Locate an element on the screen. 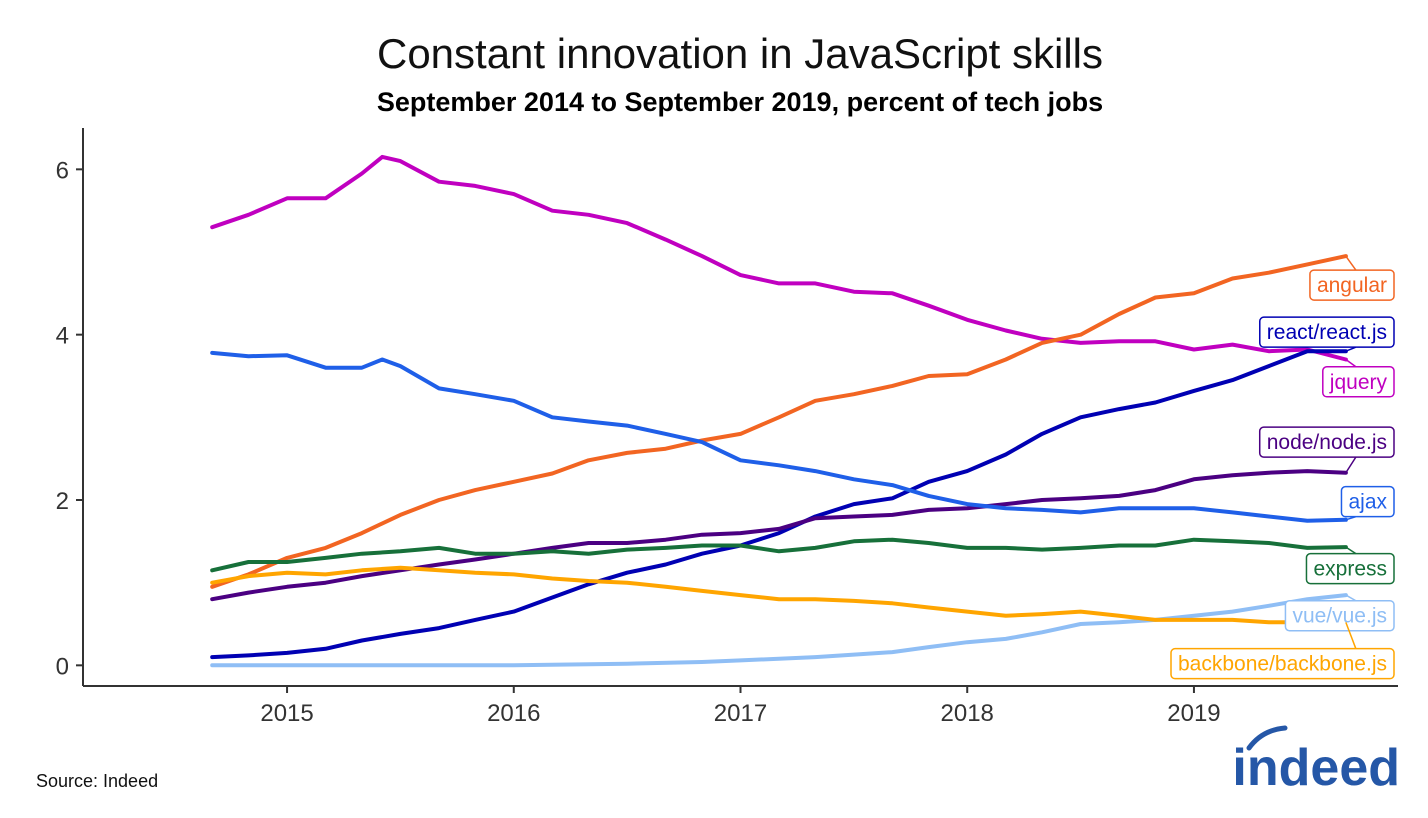  y-tick-label: 0 is located at coordinates (62, 666).